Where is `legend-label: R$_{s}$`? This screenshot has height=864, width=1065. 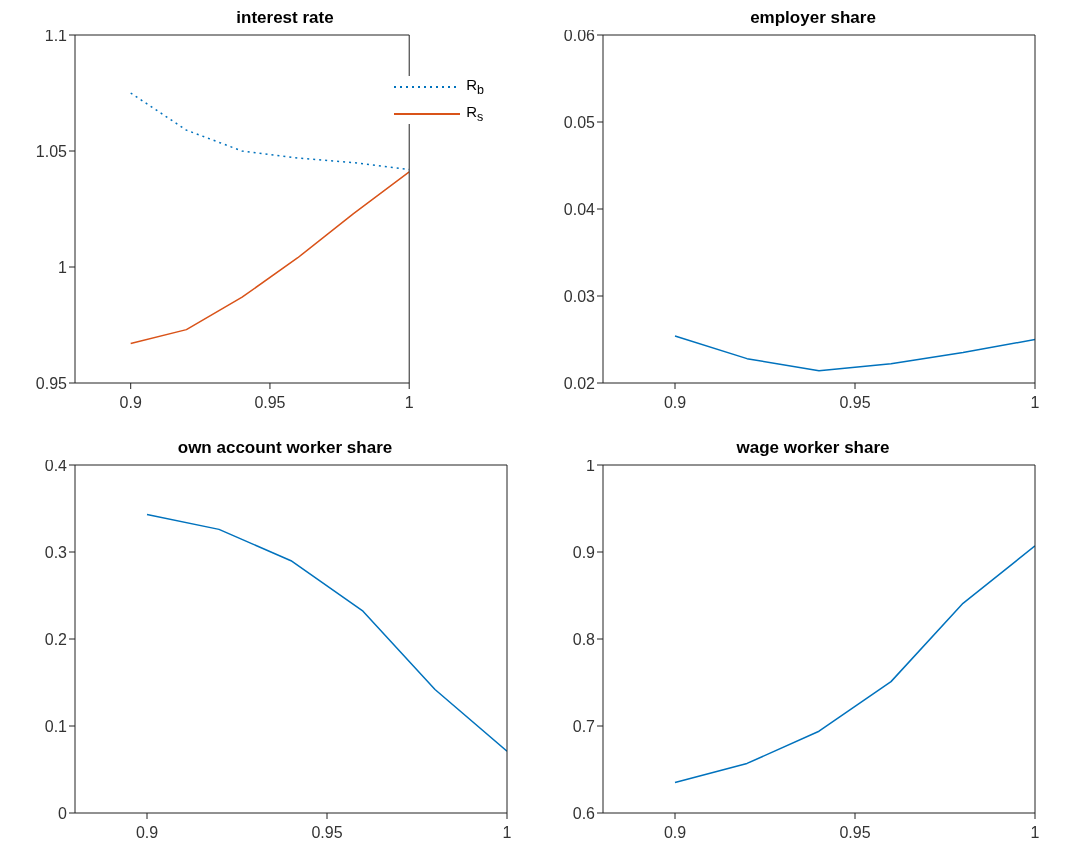
legend-label: R$_{s}$ is located at coordinates (475, 113).